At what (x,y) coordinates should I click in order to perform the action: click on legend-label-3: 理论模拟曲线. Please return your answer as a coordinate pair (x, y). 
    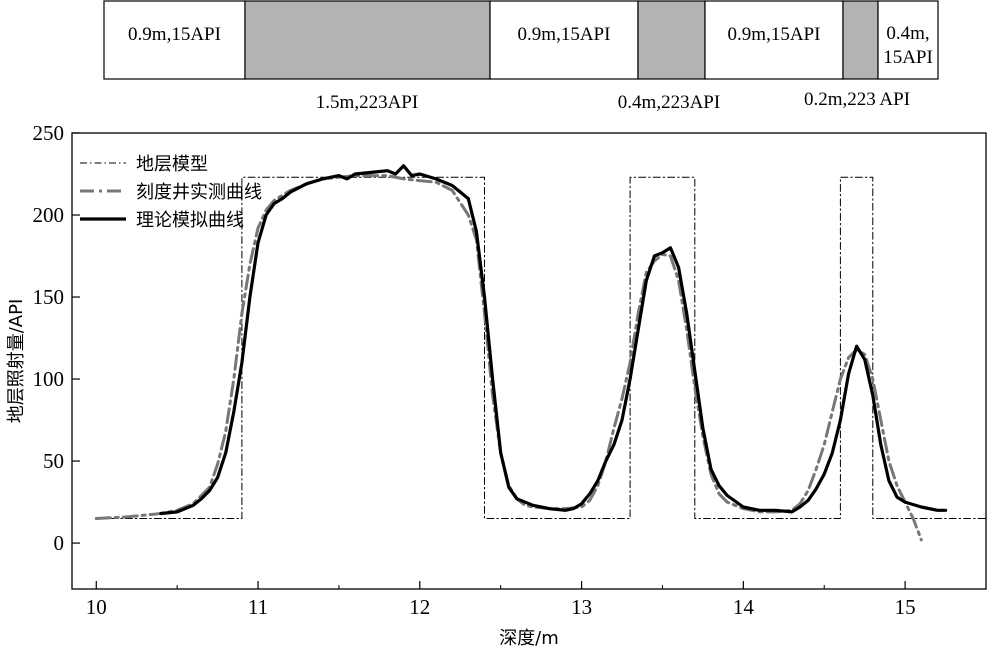
    Looking at the image, I should click on (190, 220).